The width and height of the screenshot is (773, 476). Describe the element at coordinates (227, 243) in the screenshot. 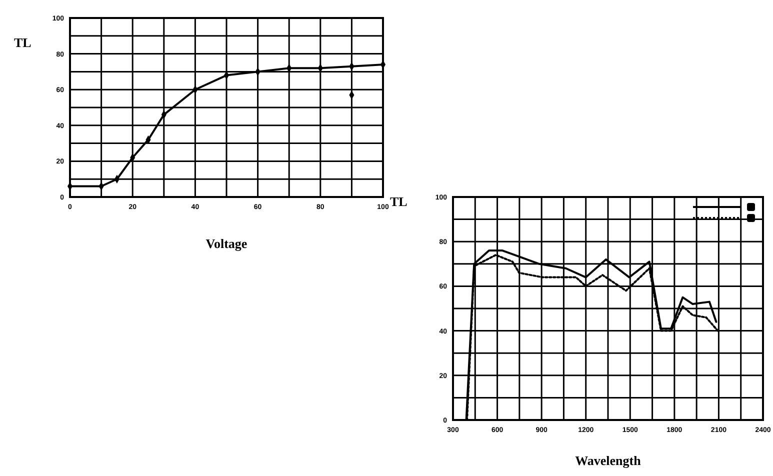

I see `x-axis-title: Voltage` at that location.